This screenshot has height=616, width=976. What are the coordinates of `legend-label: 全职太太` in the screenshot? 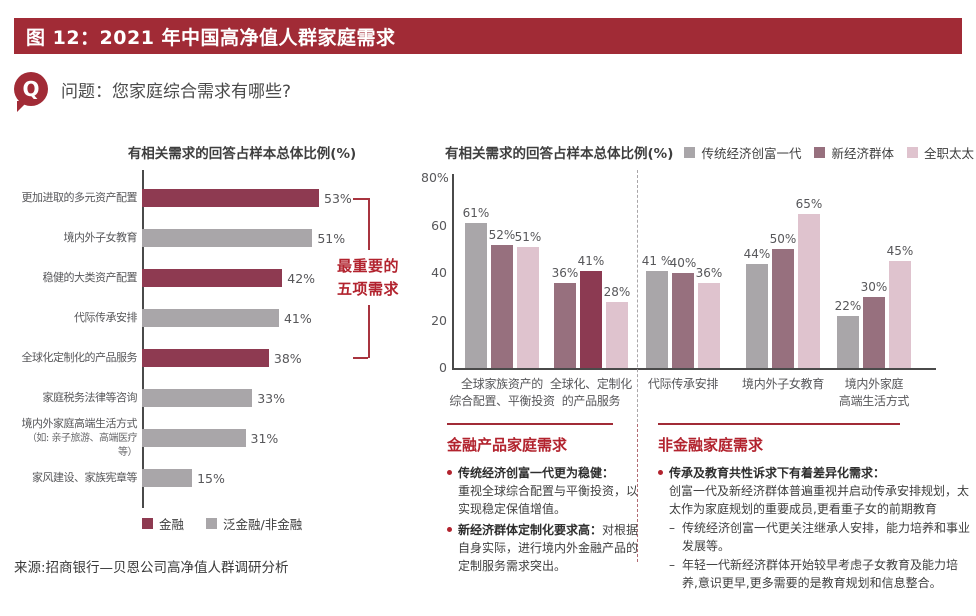 It's located at (948, 153).